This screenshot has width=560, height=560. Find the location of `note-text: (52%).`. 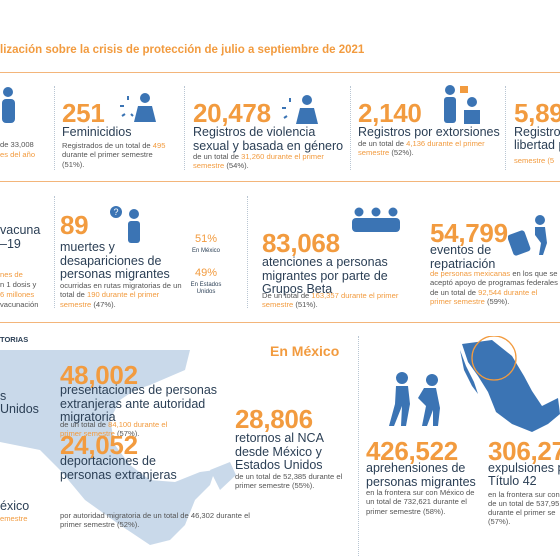

note-text: (52%). is located at coordinates (401, 153).